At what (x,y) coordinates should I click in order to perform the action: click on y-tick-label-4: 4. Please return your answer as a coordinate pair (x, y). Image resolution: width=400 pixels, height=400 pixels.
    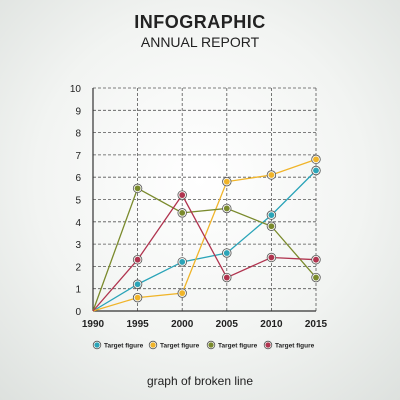
    Looking at the image, I should click on (78, 223).